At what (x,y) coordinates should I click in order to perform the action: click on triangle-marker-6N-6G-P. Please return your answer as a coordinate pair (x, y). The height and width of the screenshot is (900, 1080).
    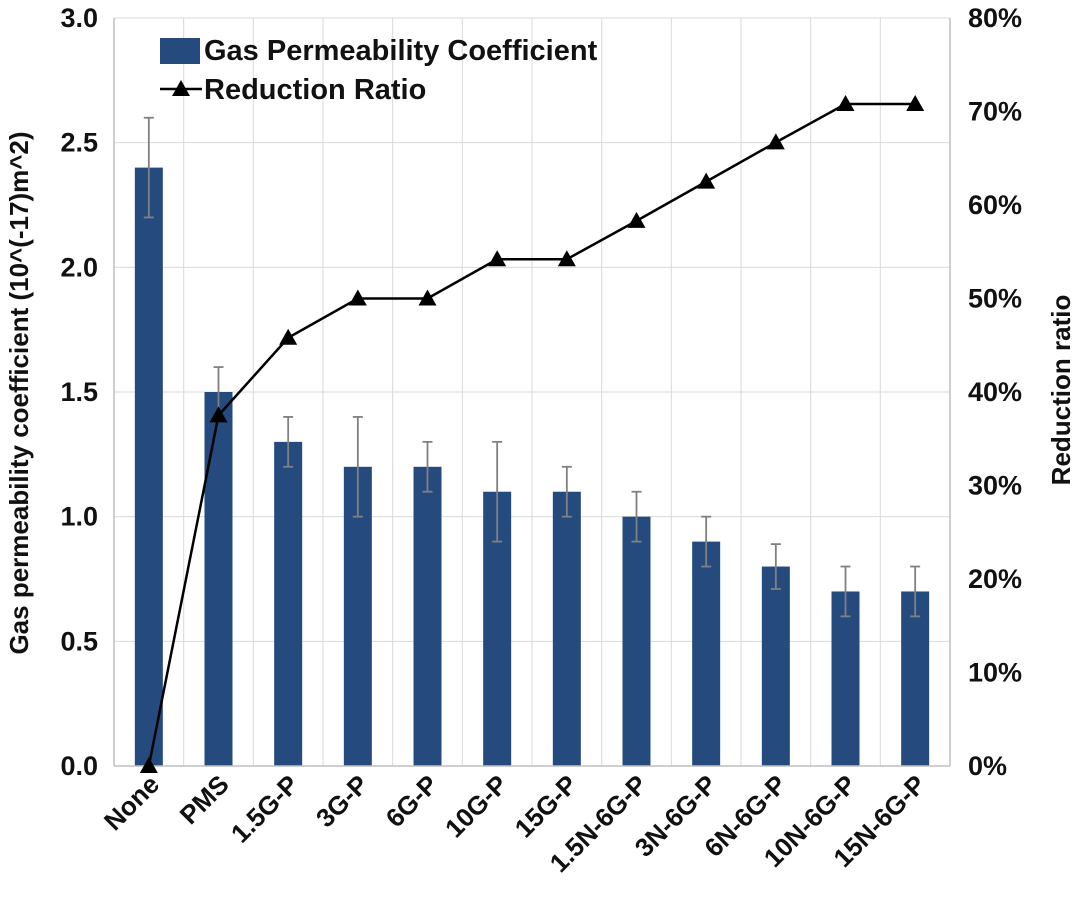
    Looking at the image, I should click on (775, 141).